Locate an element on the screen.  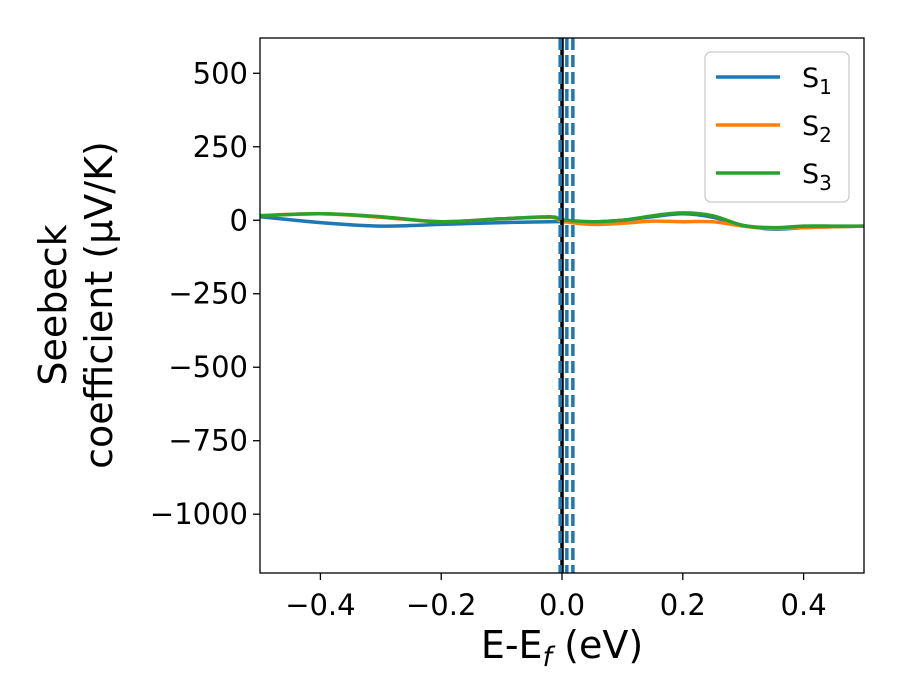
y-axis-title-line1: Seebeck is located at coordinates (53, 304).